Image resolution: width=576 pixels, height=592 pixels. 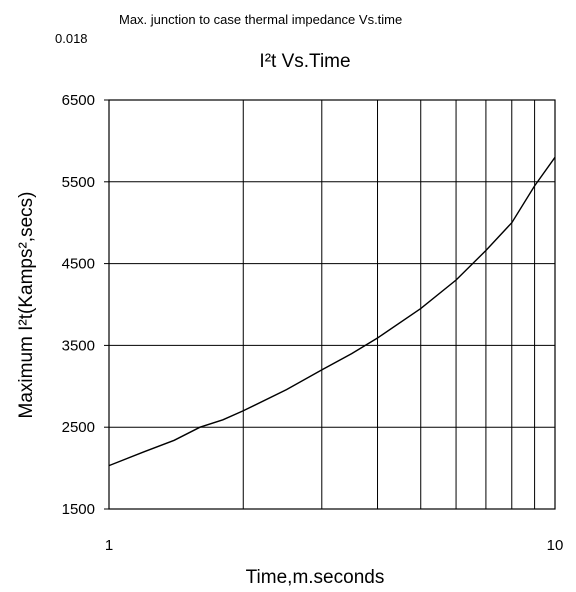 What do you see at coordinates (71, 38) in the screenshot?
I see `clipped-header-value: 0.018` at bounding box center [71, 38].